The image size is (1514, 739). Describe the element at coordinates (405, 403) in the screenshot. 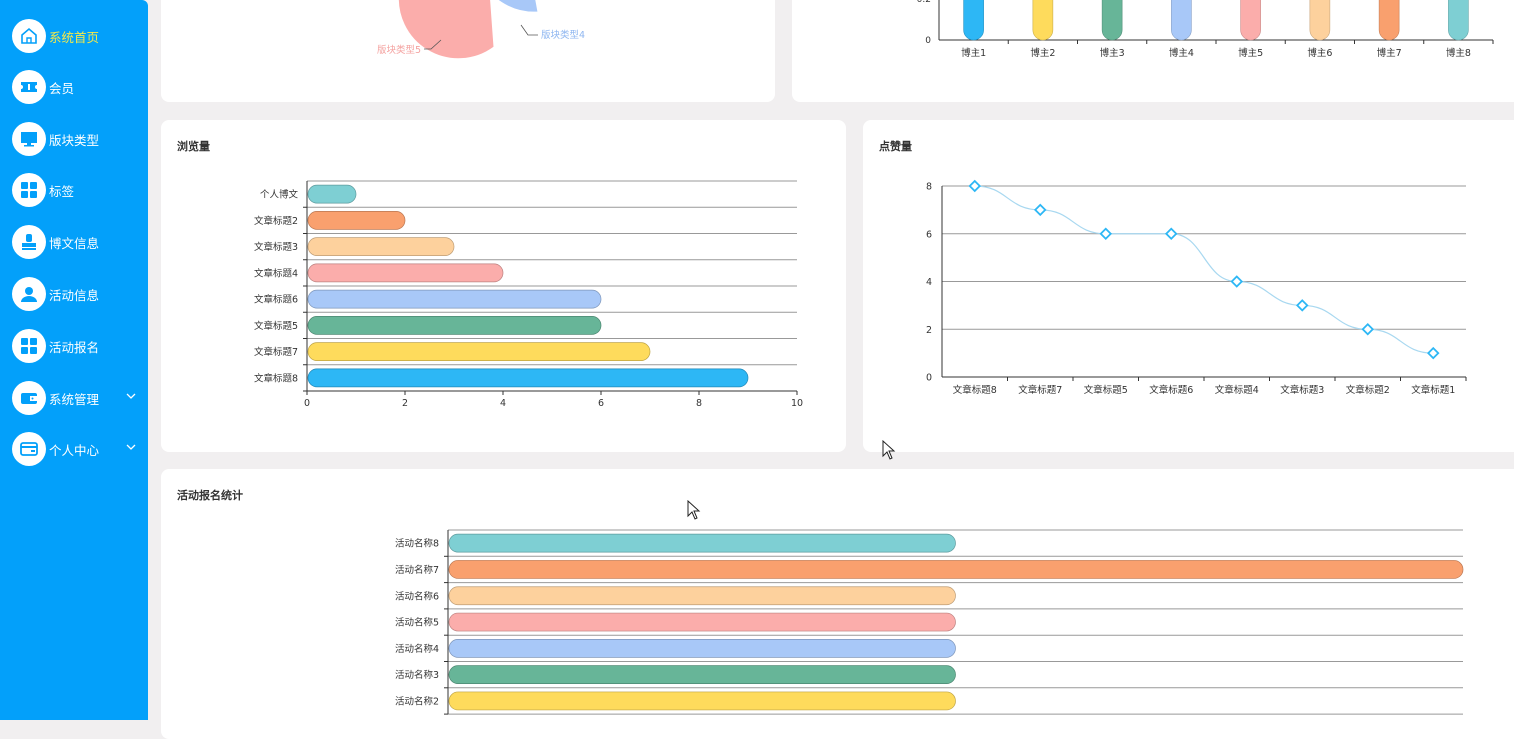

I see `x-tick-label: 2` at that location.